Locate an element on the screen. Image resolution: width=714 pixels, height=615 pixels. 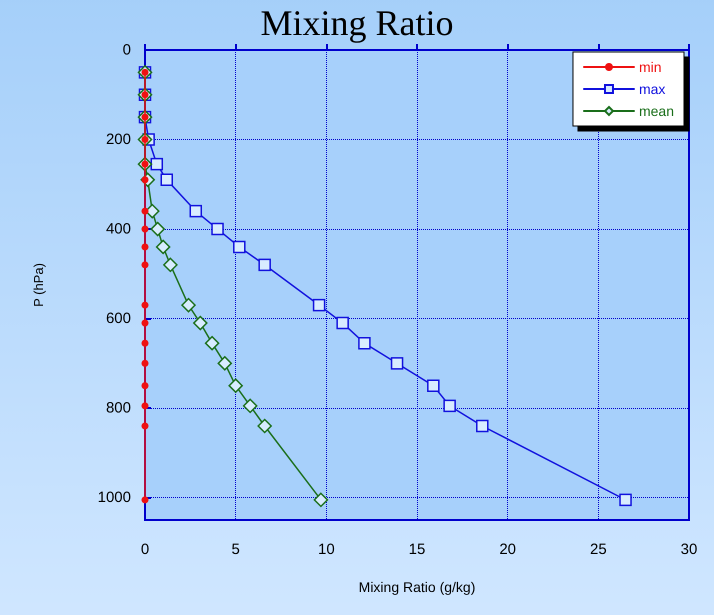
x-tick-label: 25 is located at coordinates (598, 549).